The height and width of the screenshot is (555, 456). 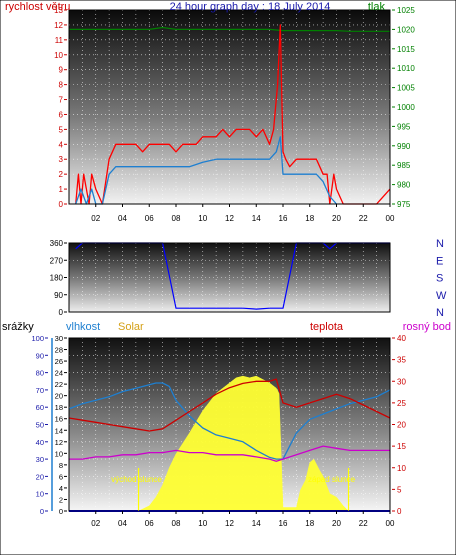 What do you see at coordinates (61, 511) in the screenshot?
I see `humidity-tick: 0` at bounding box center [61, 511].